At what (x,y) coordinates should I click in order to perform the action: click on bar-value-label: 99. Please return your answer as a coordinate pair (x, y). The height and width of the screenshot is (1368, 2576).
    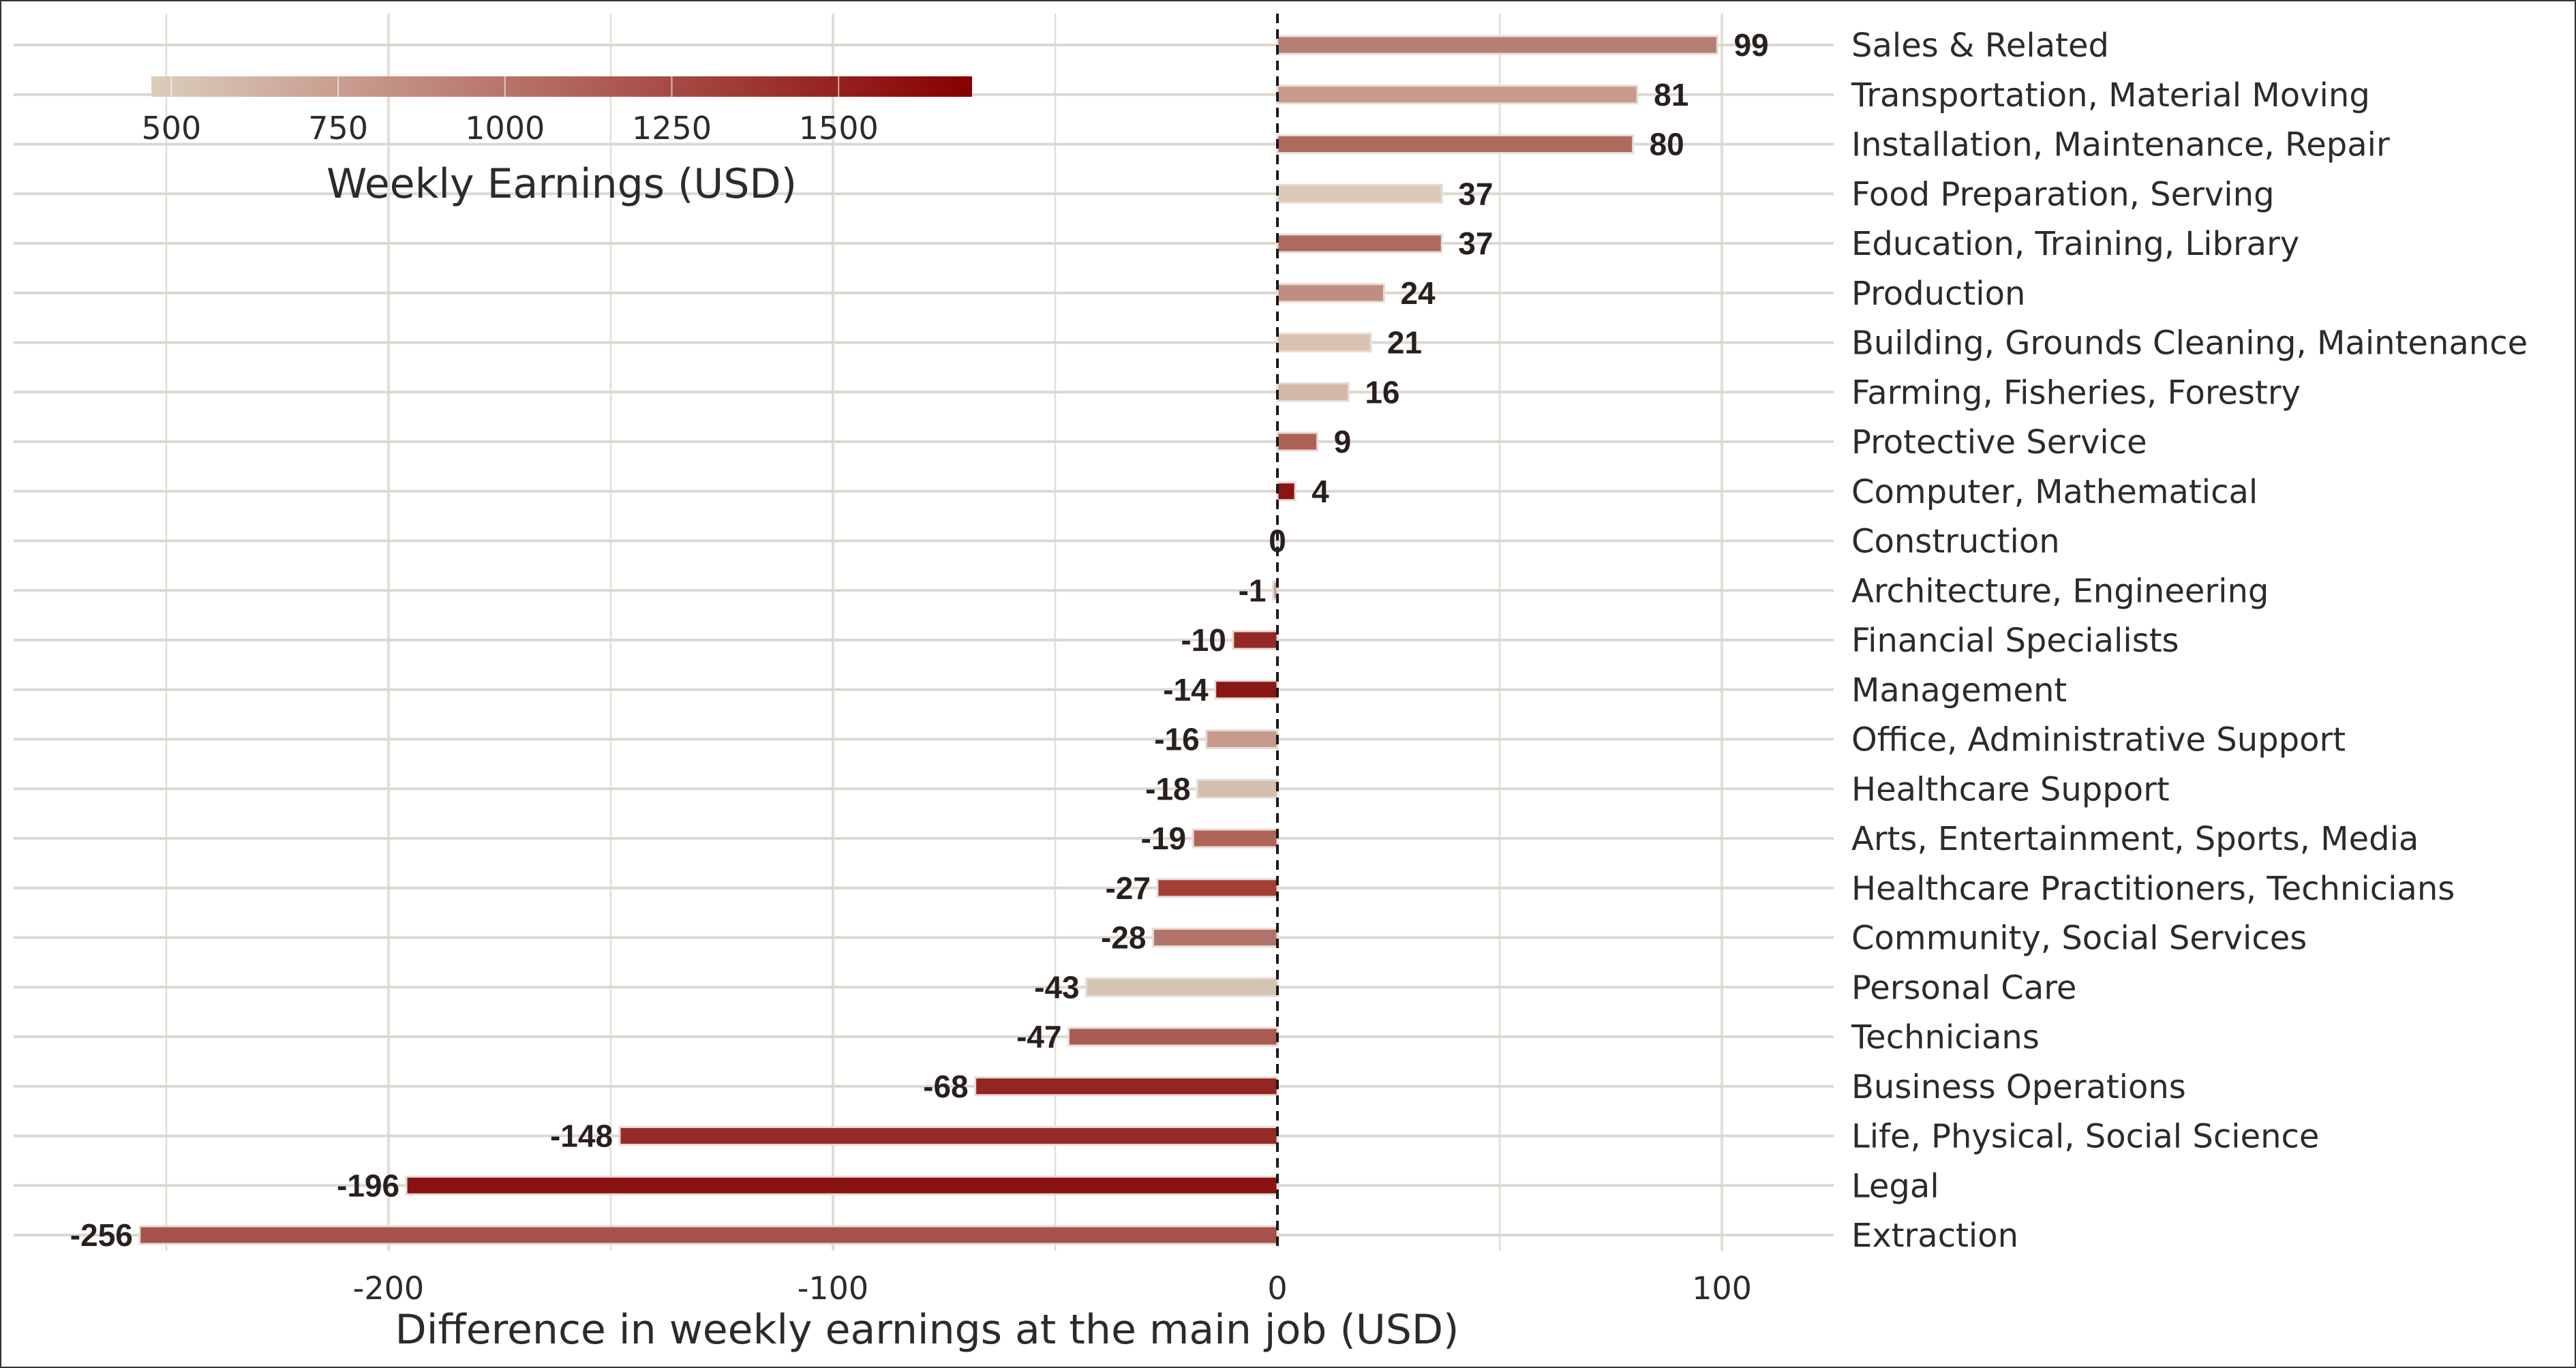
    Looking at the image, I should click on (1750, 45).